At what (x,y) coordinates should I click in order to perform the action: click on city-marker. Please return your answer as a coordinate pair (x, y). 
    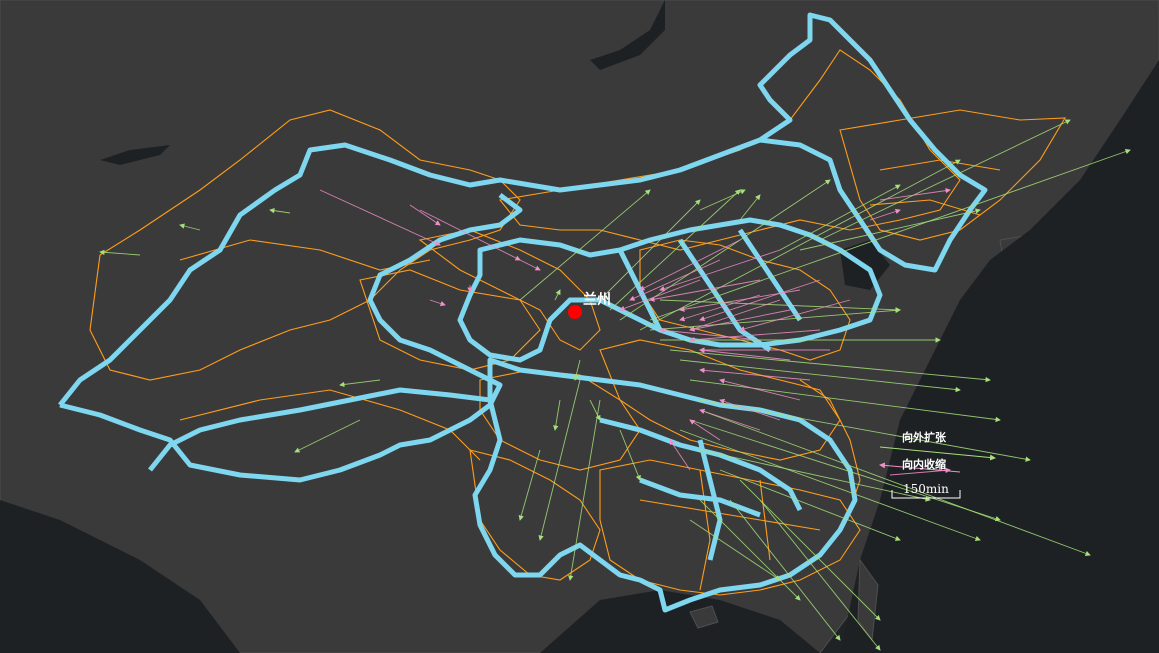
    Looking at the image, I should click on (575, 312).